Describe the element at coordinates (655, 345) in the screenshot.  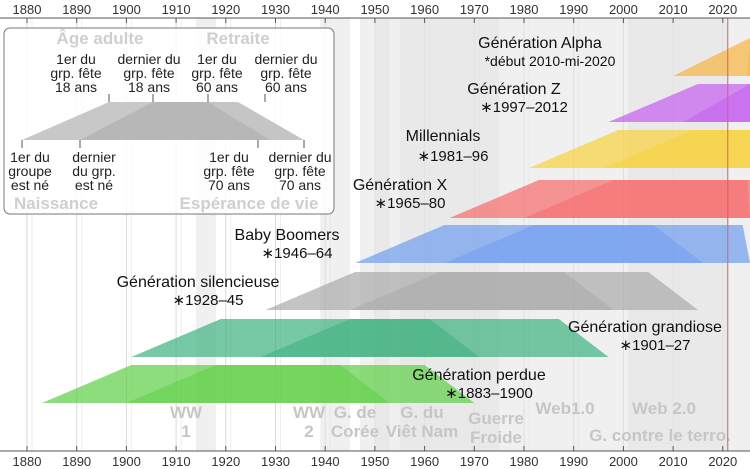
I see `generation-years: ∗1901–27` at that location.